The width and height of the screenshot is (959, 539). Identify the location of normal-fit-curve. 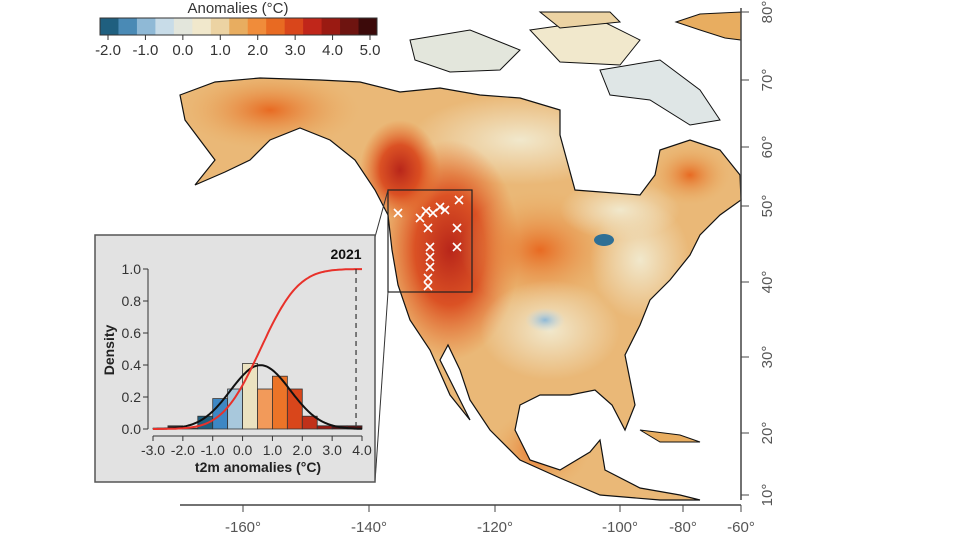
(257, 397).